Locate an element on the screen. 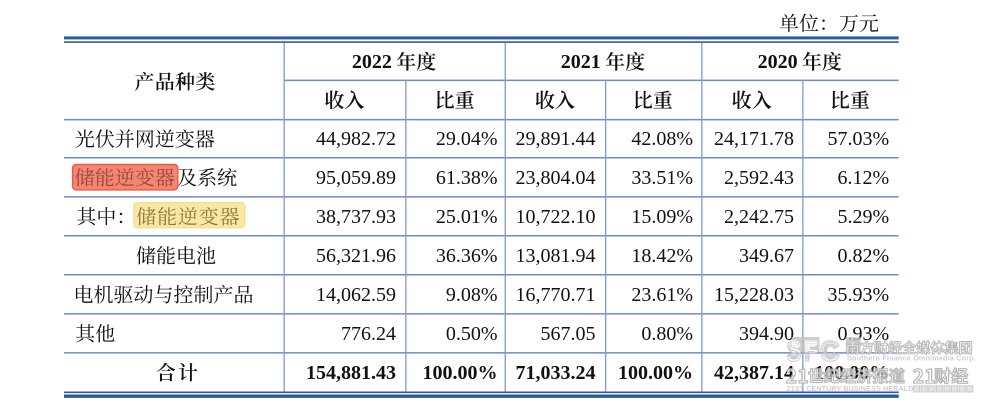 The height and width of the screenshot is (406, 1000). svg-text: 21ST CENTURY BUSINESS HERALD is located at coordinates (850, 388).